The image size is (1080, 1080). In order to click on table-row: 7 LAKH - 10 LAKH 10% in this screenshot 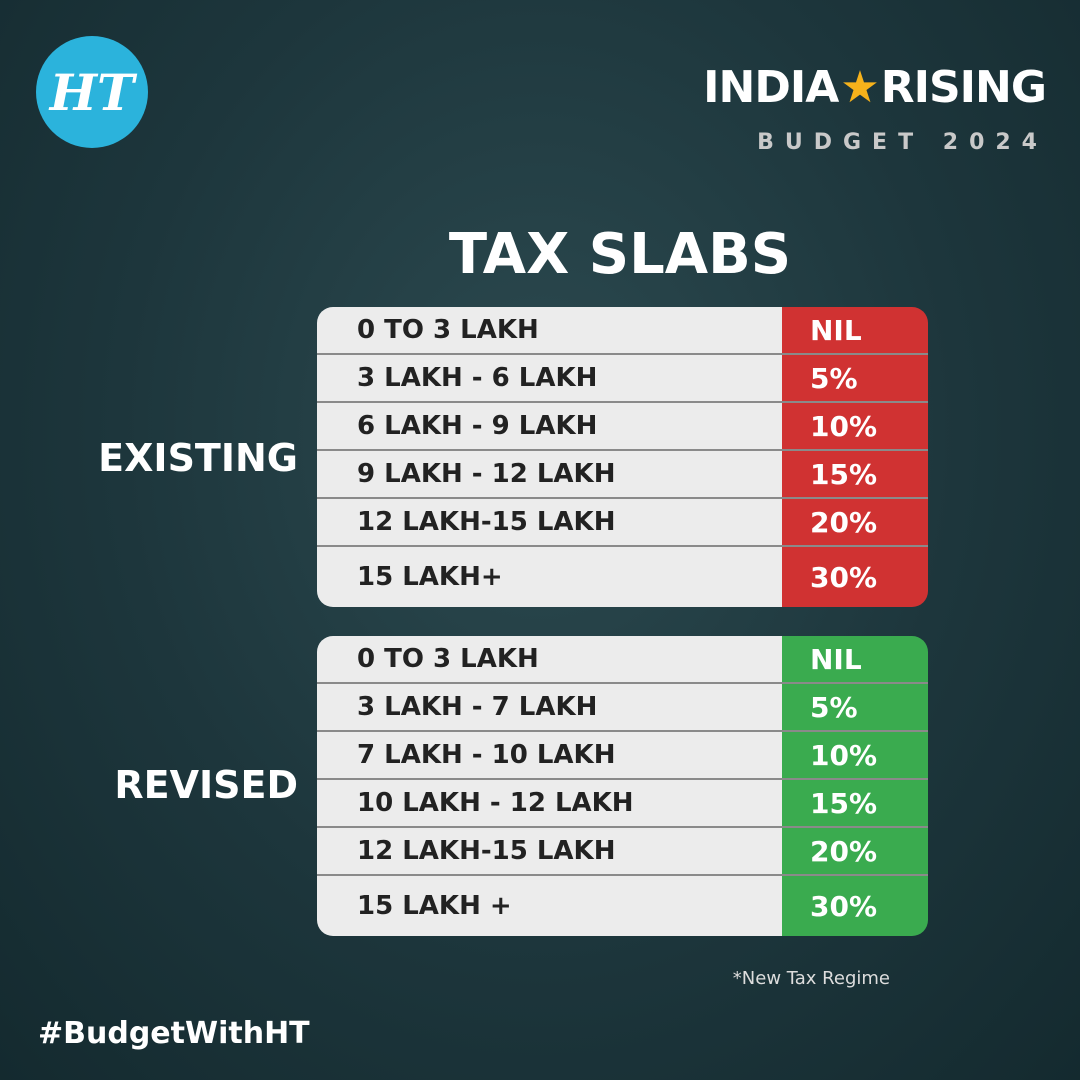, I will do `click(622, 756)`.